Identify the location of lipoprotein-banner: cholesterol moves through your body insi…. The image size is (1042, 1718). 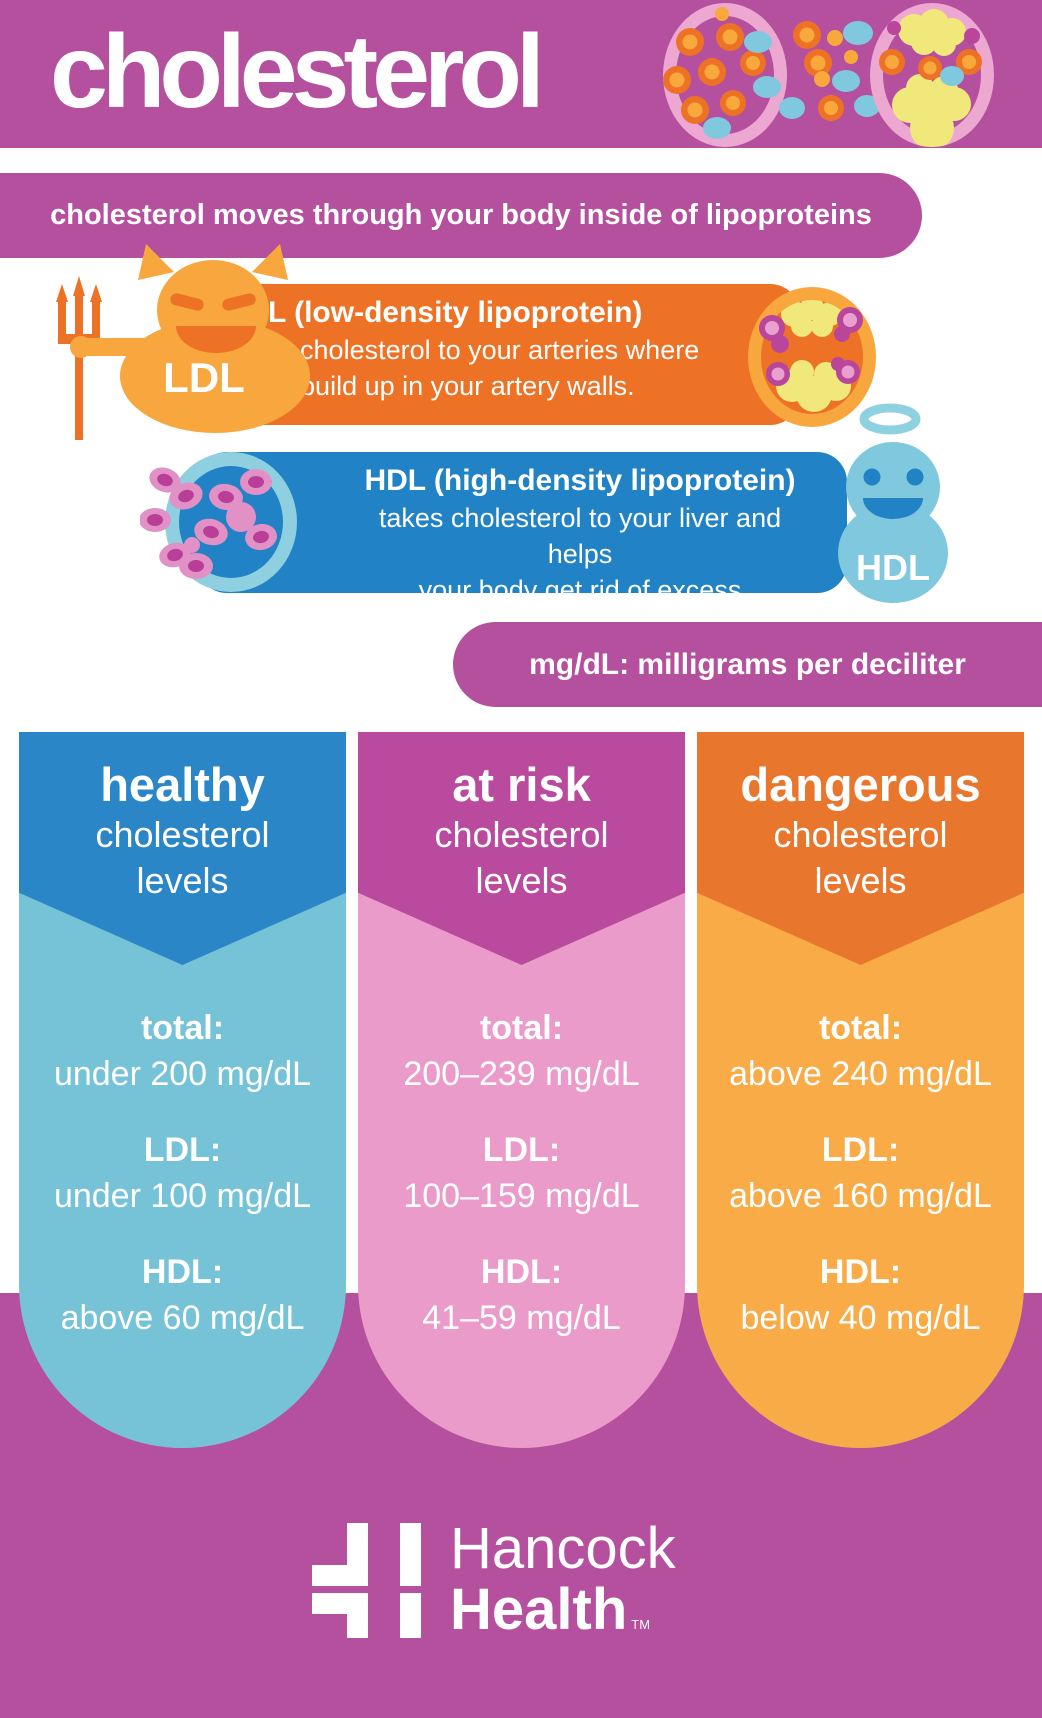
(461, 215).